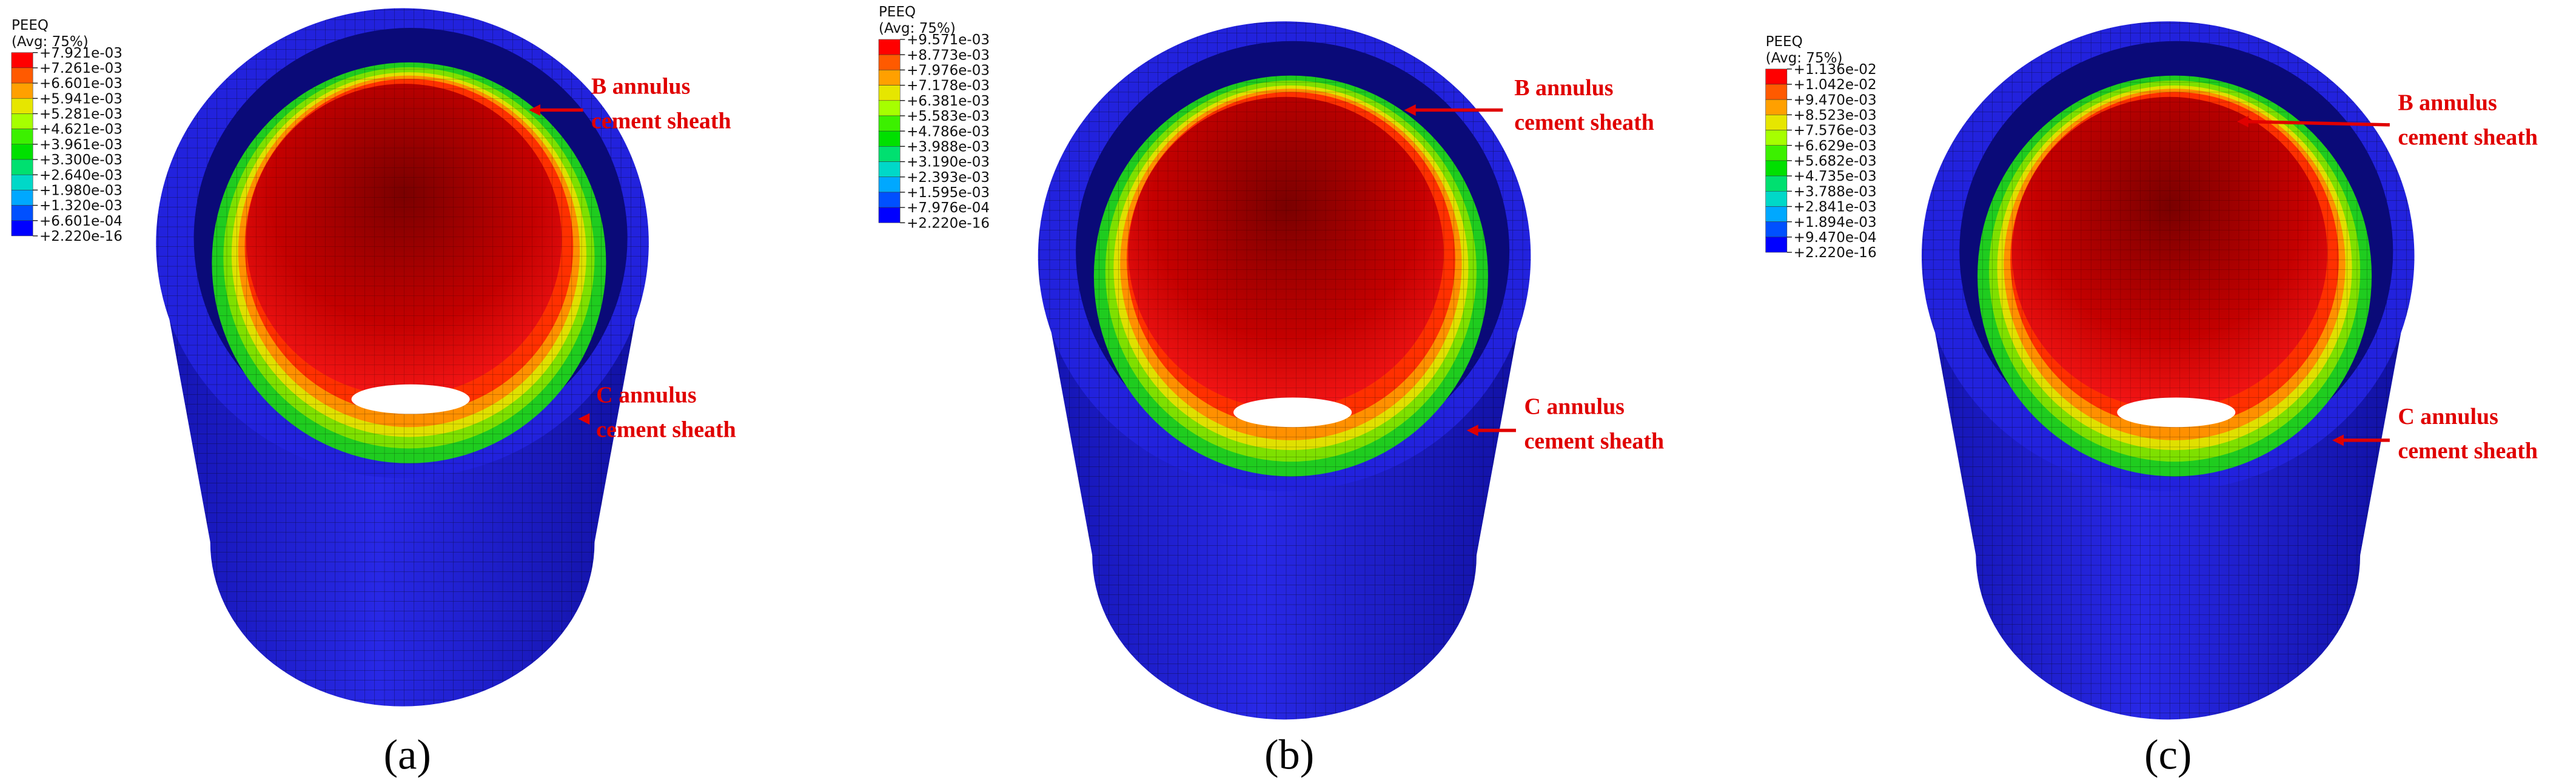  Describe the element at coordinates (80, 206) in the screenshot. I see `legend-label: +1.320e-03` at that location.